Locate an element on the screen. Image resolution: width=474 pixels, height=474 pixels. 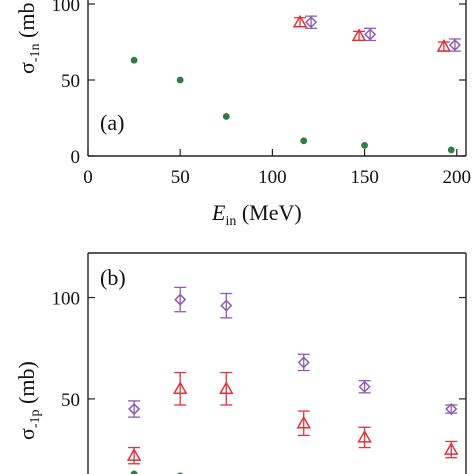
panel-a-y-axis-label: σ-1n (mb is located at coordinates (28, 38).